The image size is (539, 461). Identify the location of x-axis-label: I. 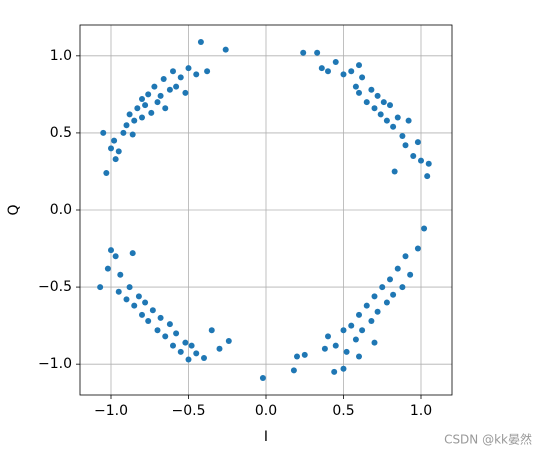
(266, 437).